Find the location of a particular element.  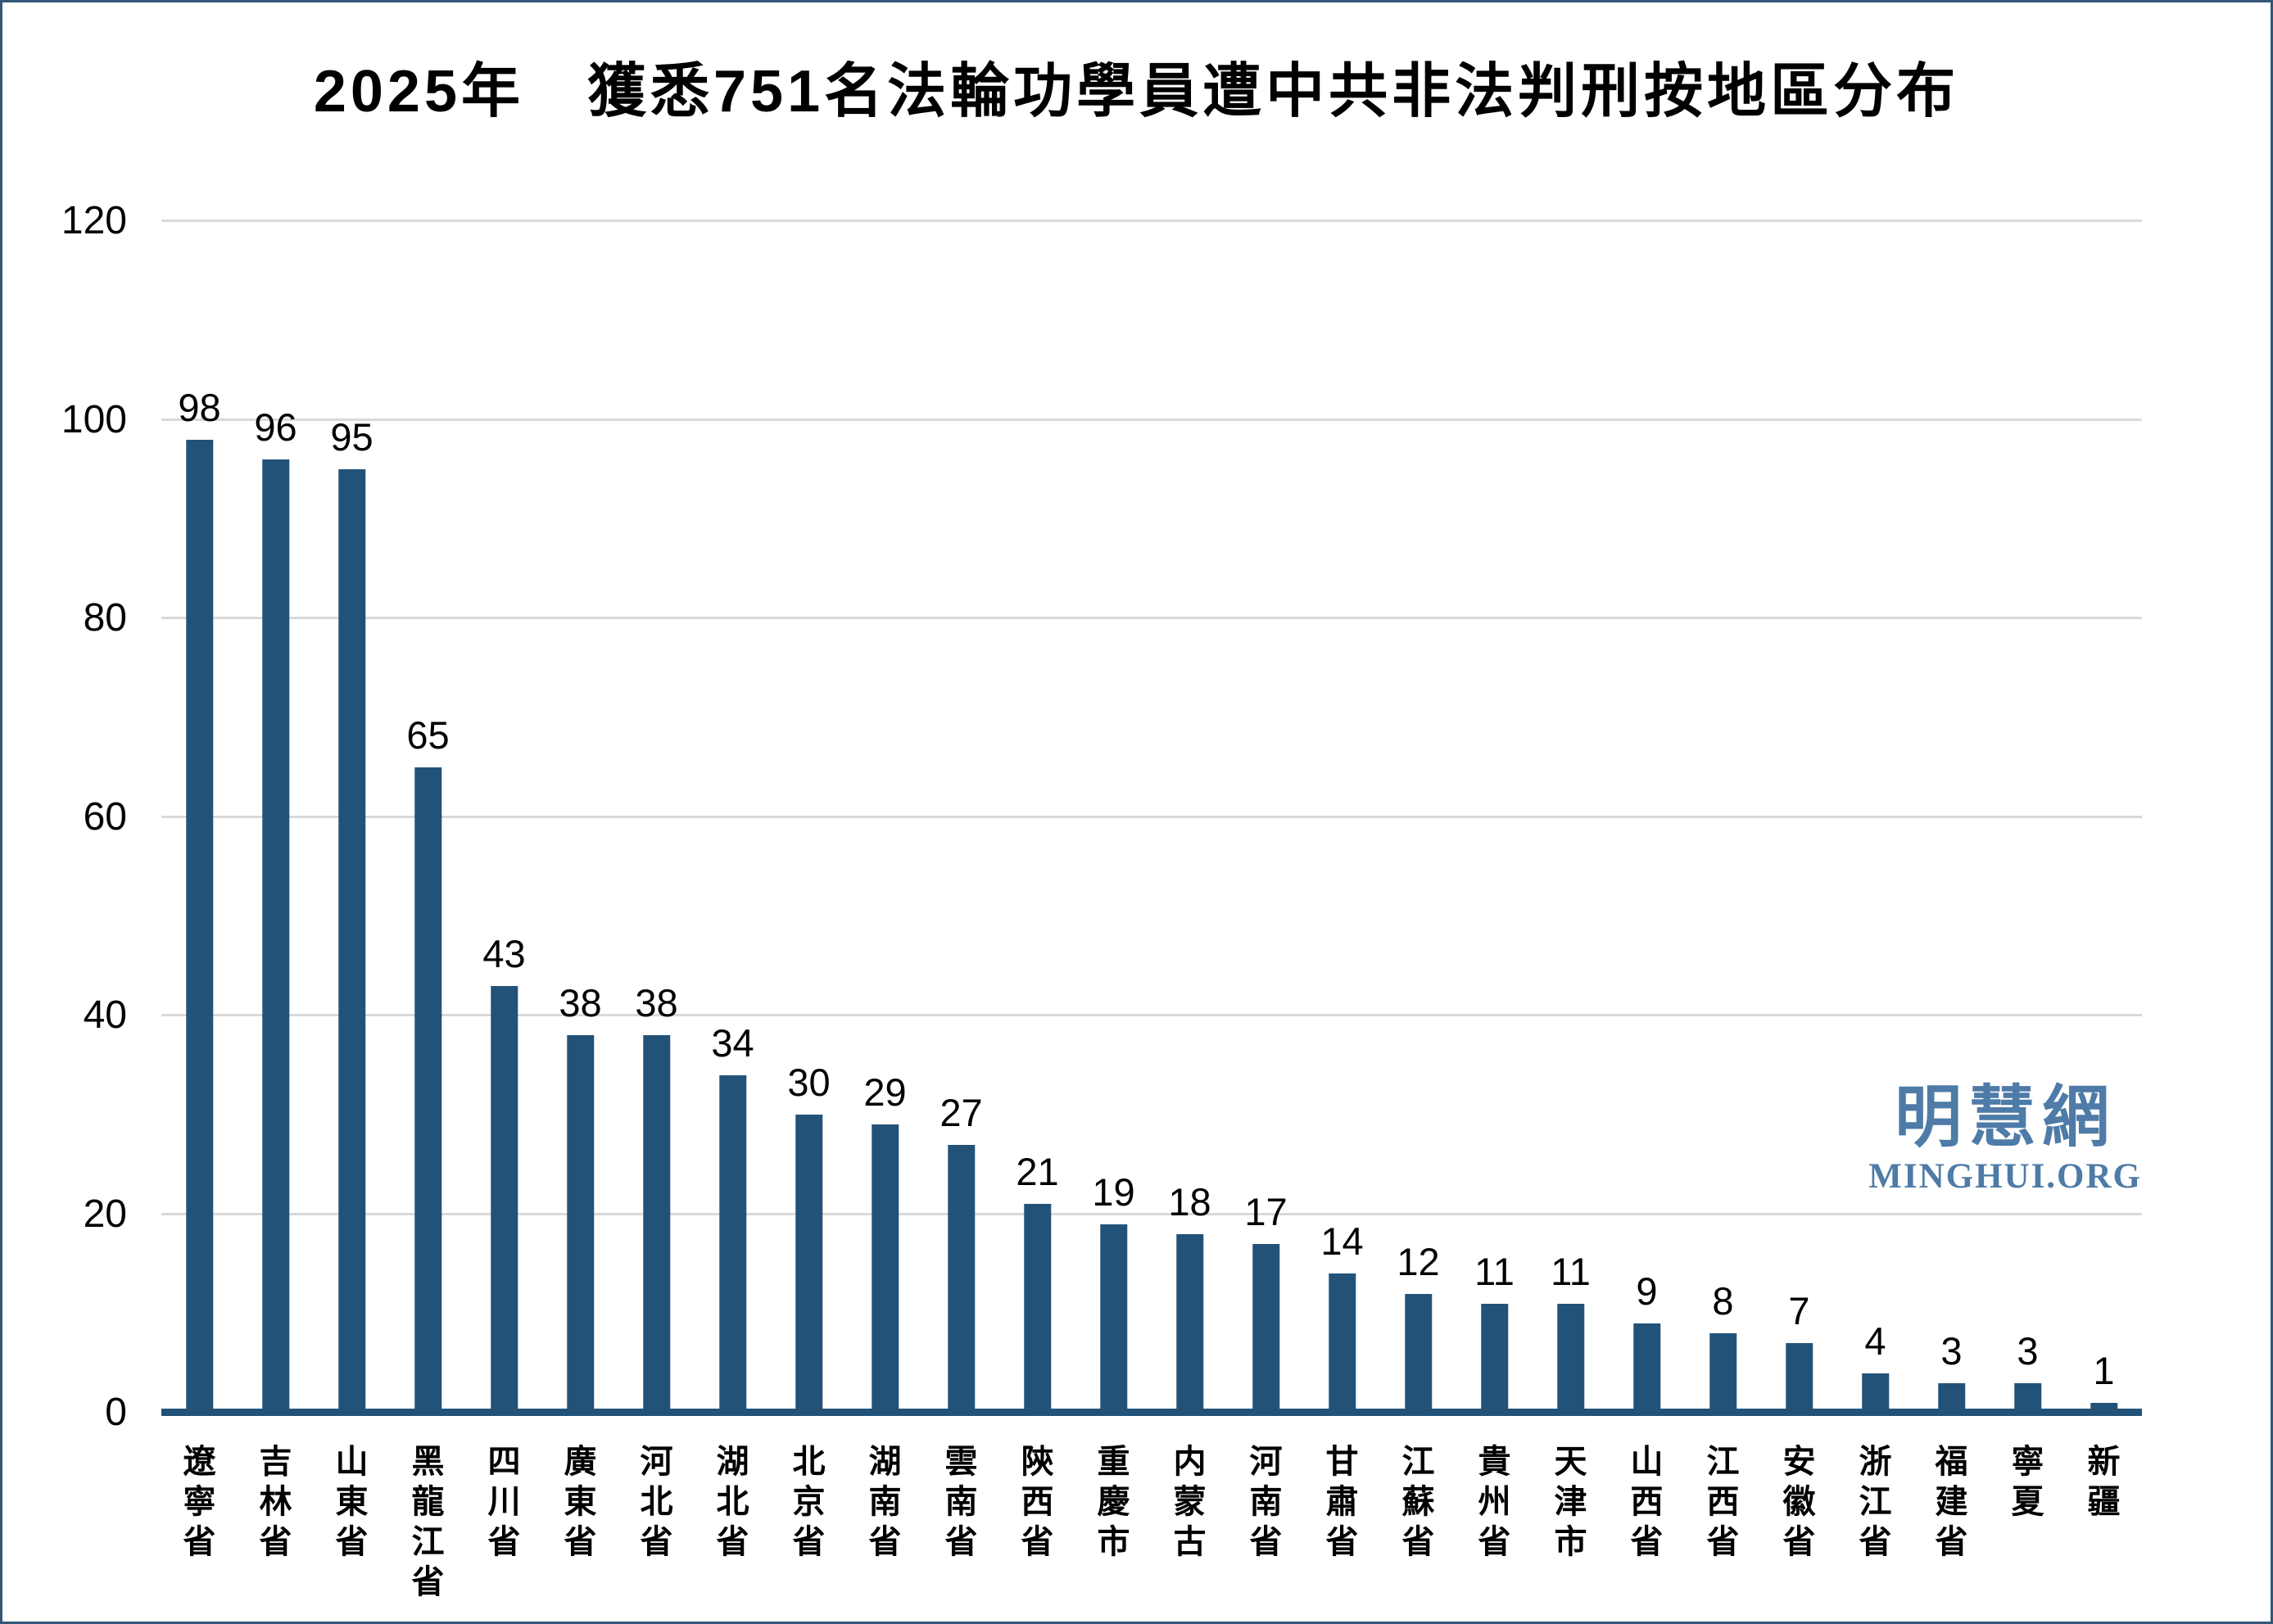

bar-slot: 11 天津市 is located at coordinates (1571, 891).